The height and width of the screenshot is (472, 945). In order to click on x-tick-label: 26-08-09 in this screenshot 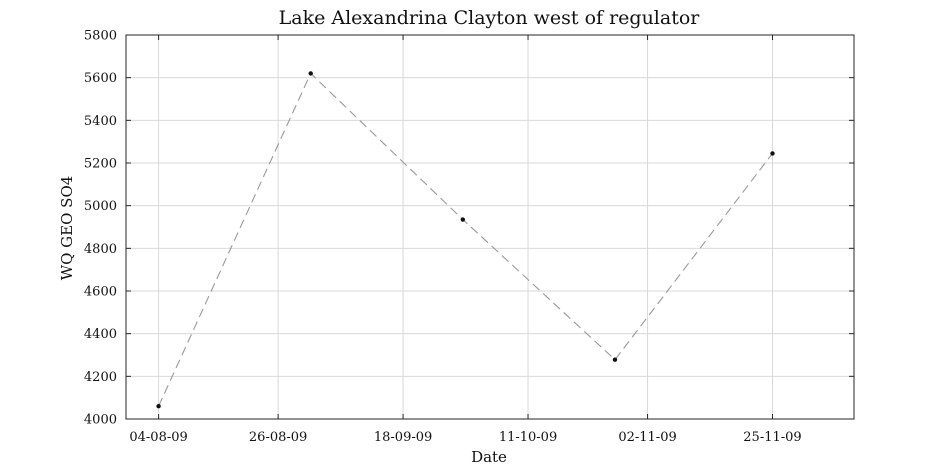, I will do `click(278, 437)`.